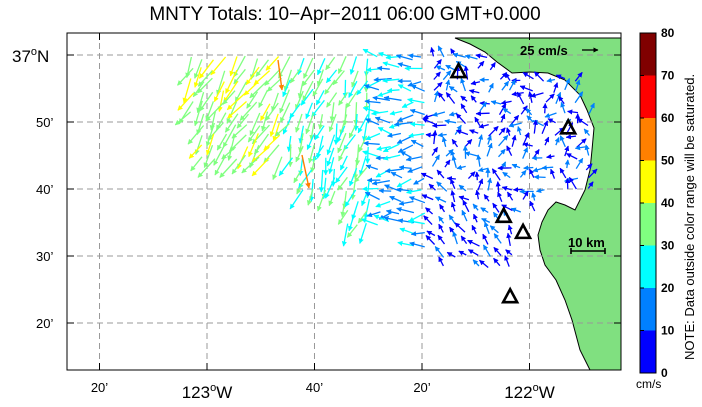  I want to click on lat-label-4: 20’, so click(44, 323).